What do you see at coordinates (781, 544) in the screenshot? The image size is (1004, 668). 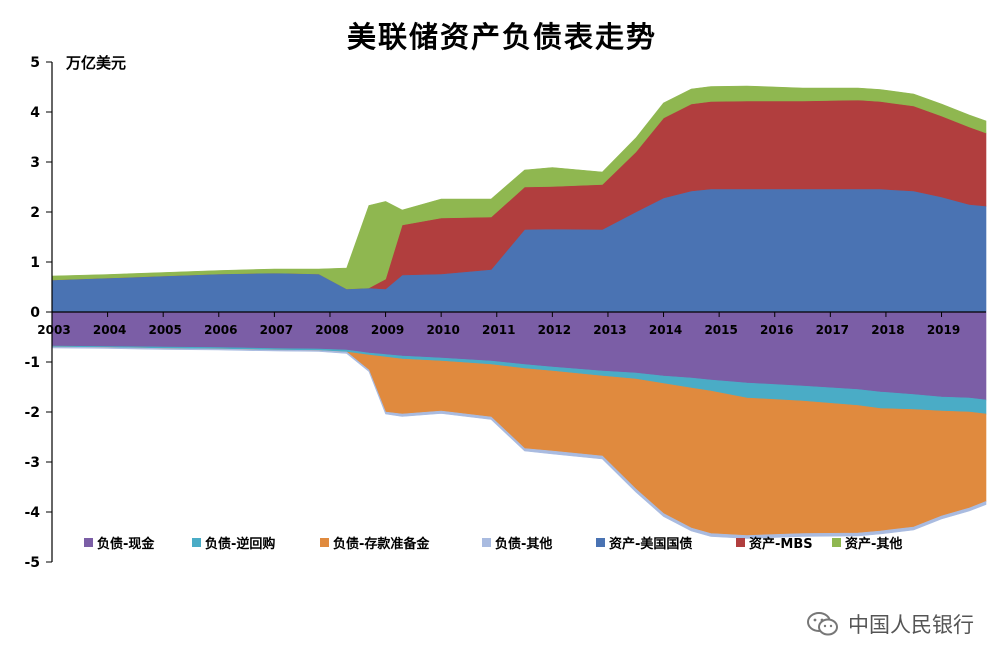 I see `legend-label: 资产-MBS` at bounding box center [781, 544].